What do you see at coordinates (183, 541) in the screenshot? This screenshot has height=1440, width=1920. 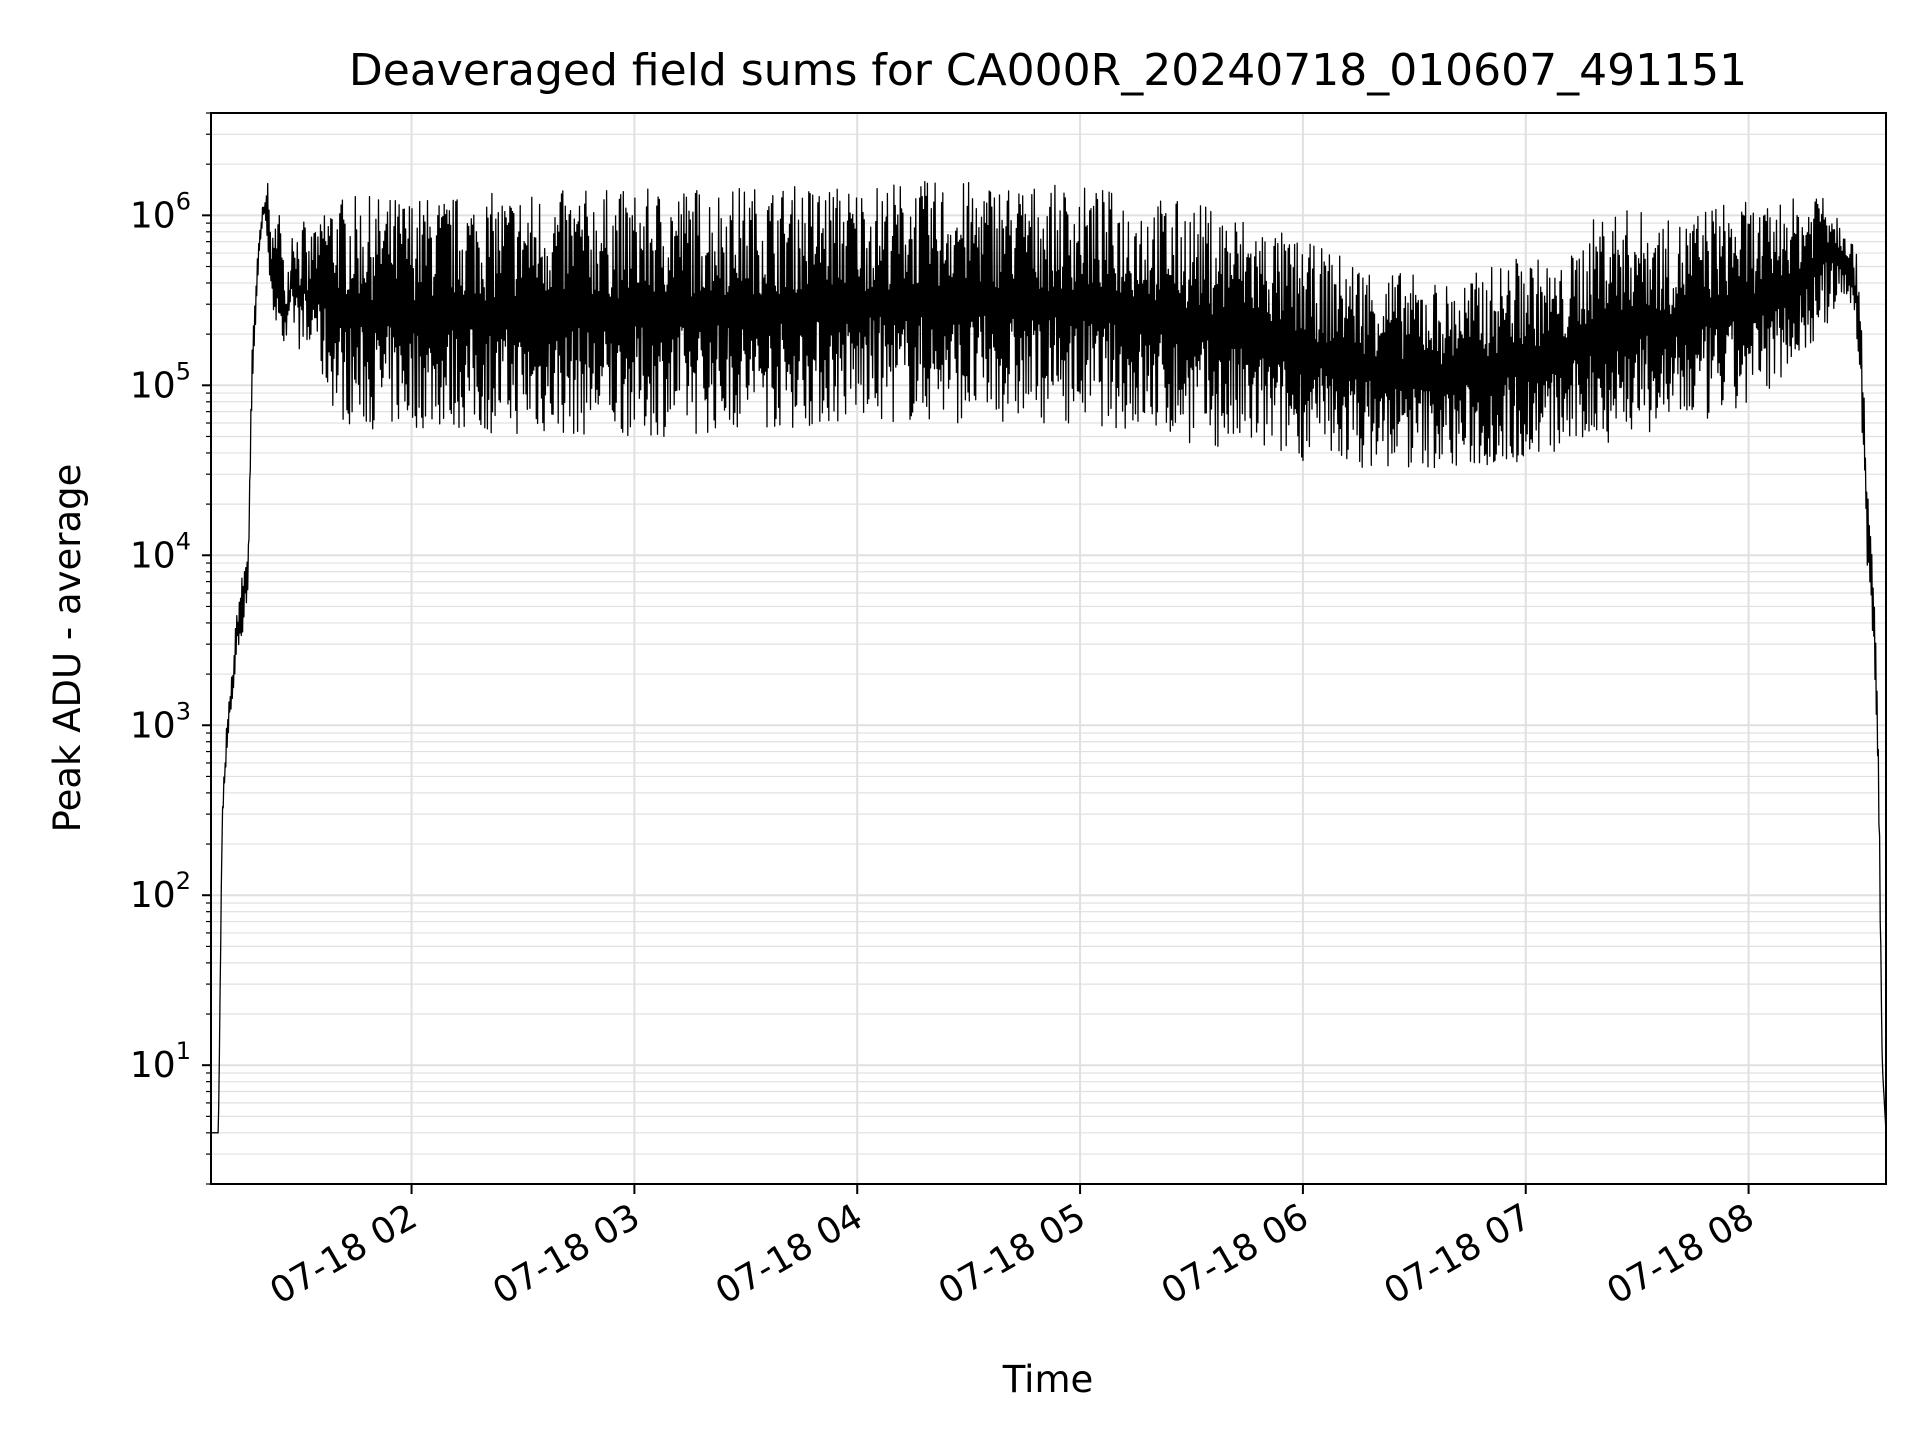 I see `y-tick-exponent: 4` at bounding box center [183, 541].